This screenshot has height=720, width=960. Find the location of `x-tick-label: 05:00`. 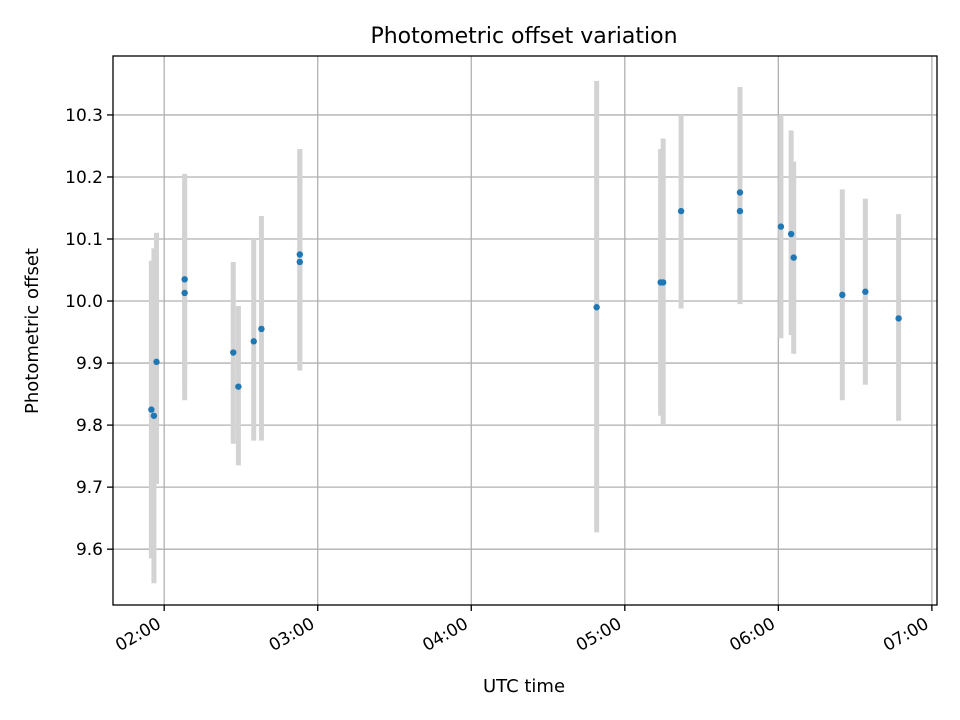

x-tick-label: 05:00 is located at coordinates (599, 635).